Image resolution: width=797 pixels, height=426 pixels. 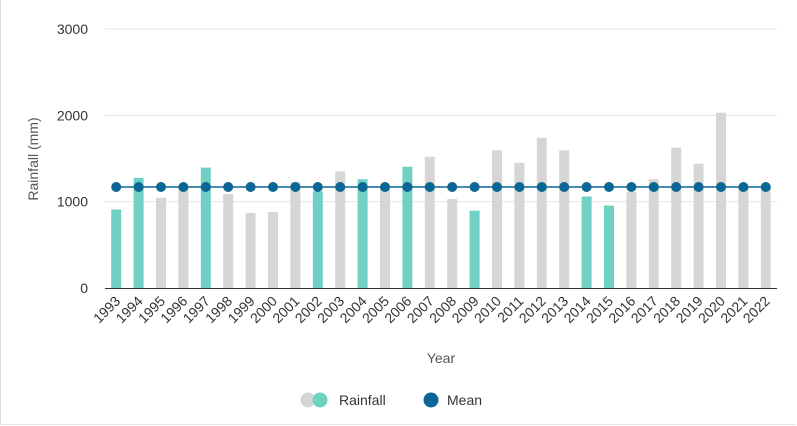 What do you see at coordinates (320, 400) in the screenshot?
I see `legend-rainfall-swatch-highlight` at bounding box center [320, 400].